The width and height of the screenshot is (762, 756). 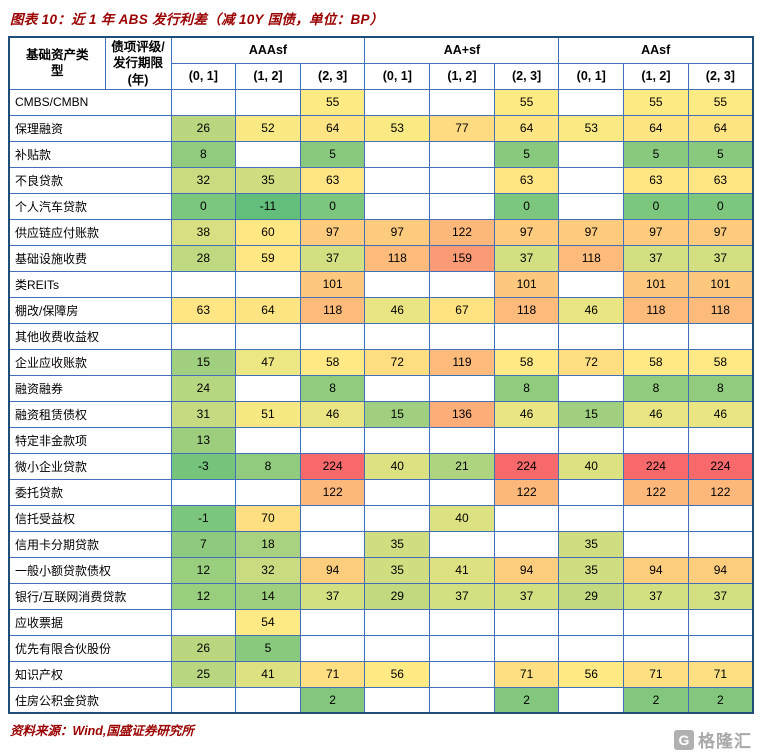 I want to click on table-row: 基础设施收费 28 59 37 118 159 37 118 37 37, so click(x=381, y=258).